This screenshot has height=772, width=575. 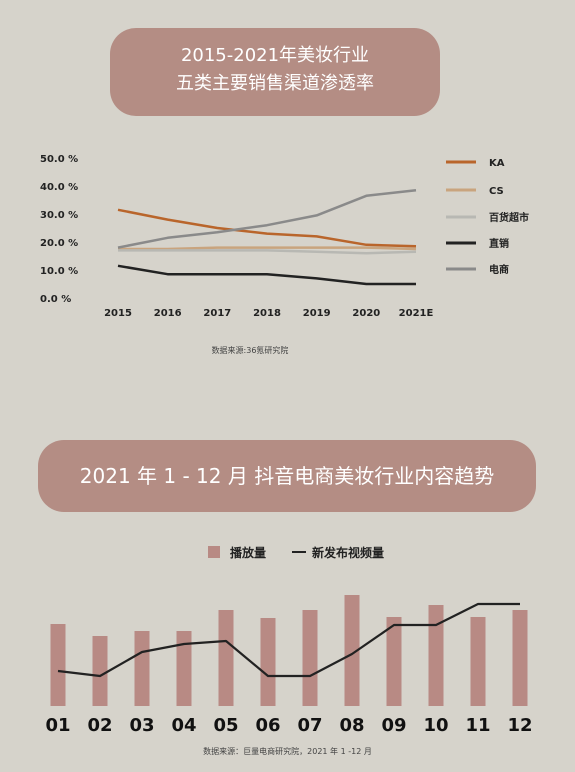 What do you see at coordinates (214, 552) in the screenshot?
I see `legend-swatch-bar` at bounding box center [214, 552].